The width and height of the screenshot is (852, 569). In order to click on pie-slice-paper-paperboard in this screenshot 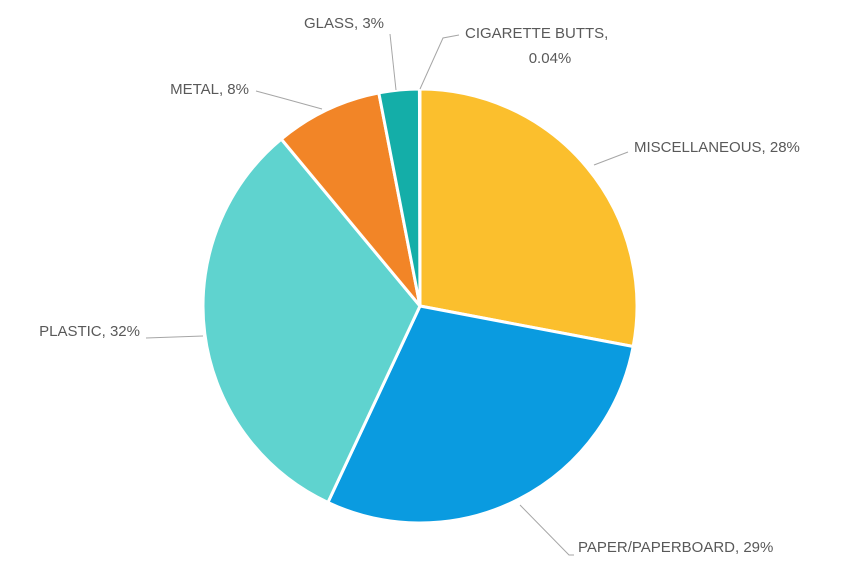, I will do `click(480, 414)`.